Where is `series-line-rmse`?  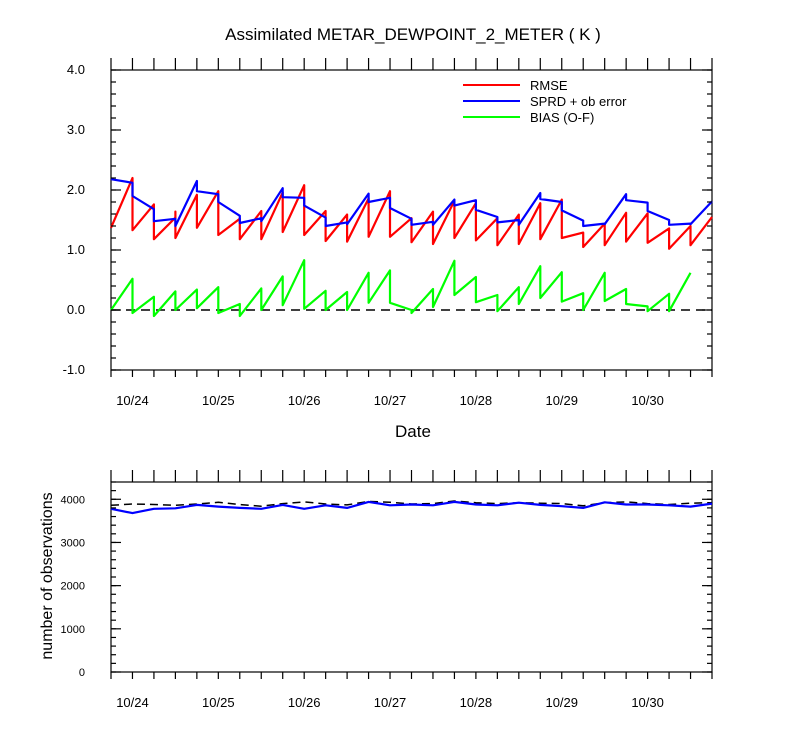 series-line-rmse is located at coordinates (411, 213).